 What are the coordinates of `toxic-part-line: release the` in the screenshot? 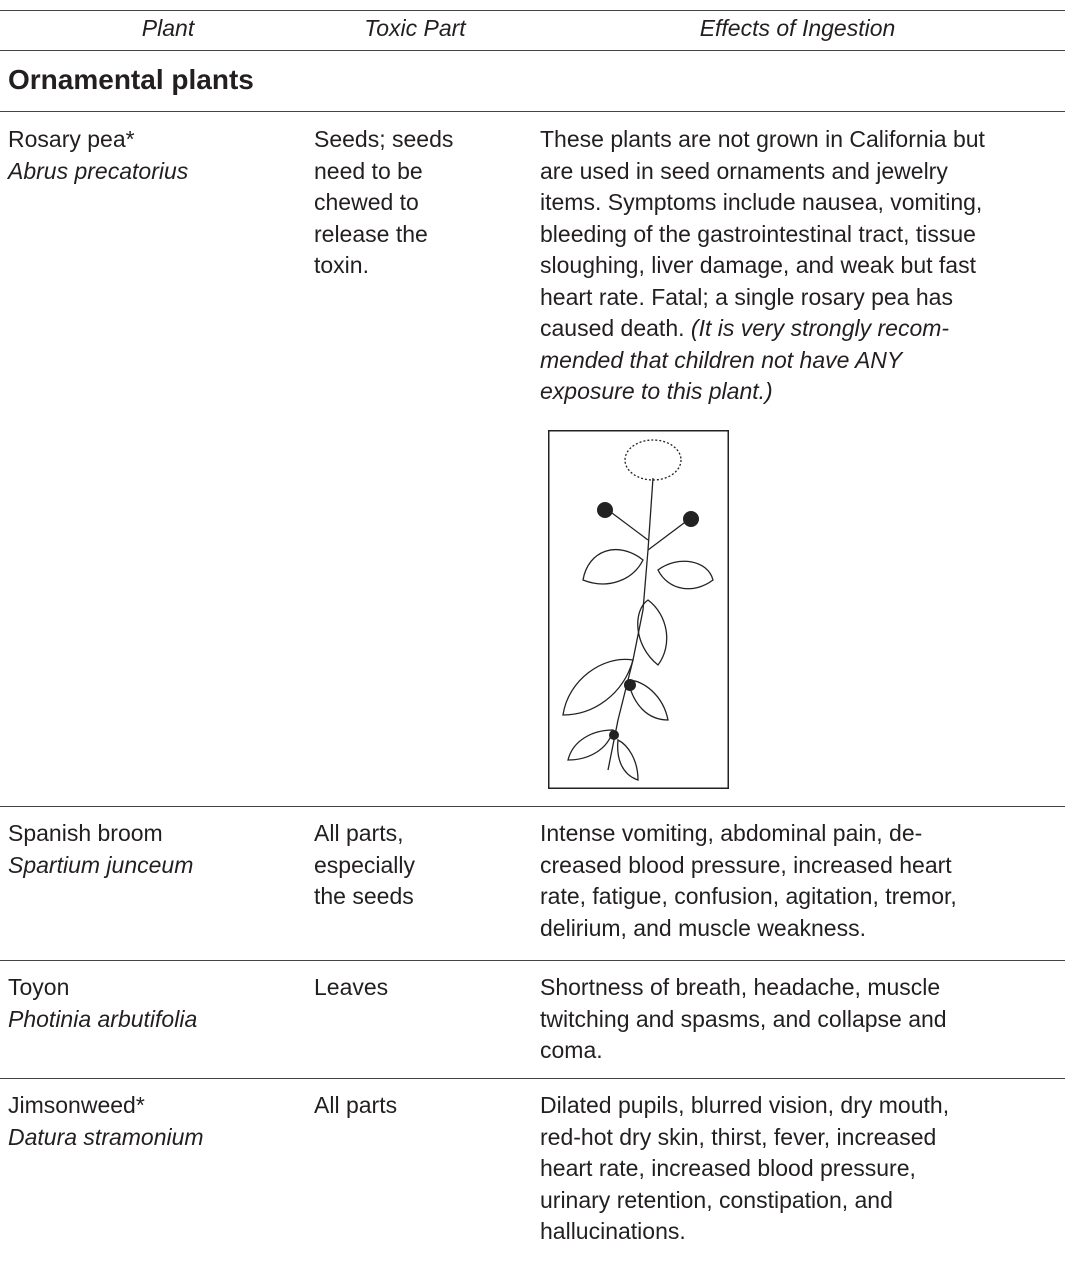 It's located at (371, 233).